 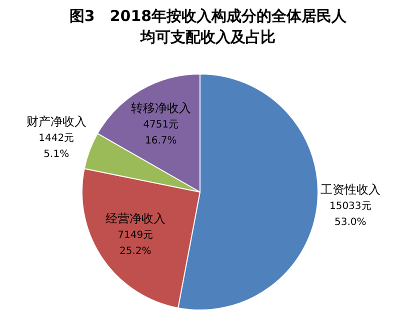 I want to click on slice-label: 财产净收入, so click(x=56, y=121).